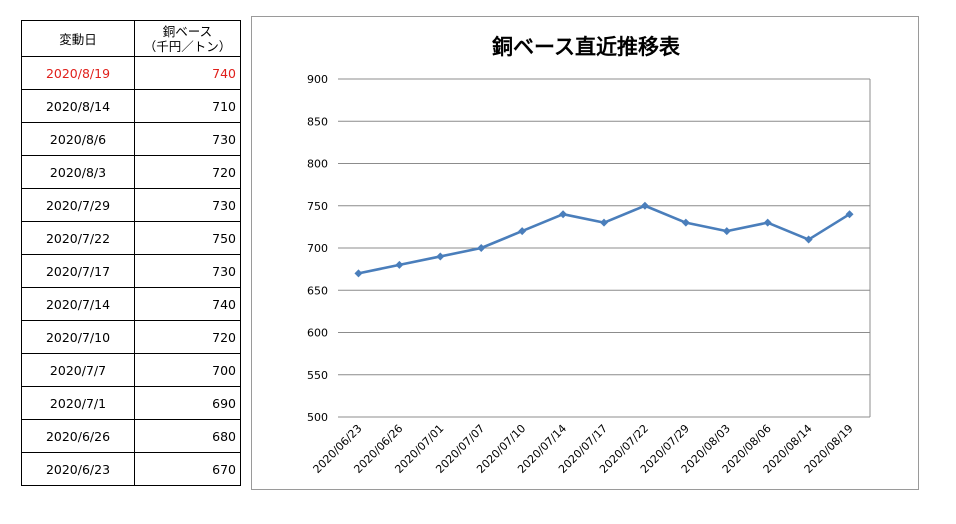 The width and height of the screenshot is (956, 524). I want to click on row-date: 2020/7/29, so click(78, 205).